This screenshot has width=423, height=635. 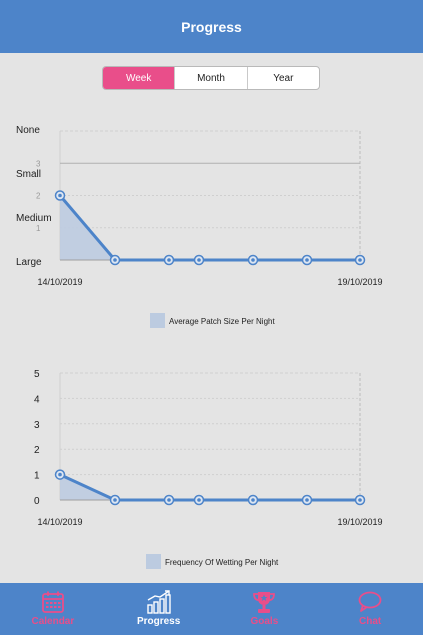 I want to click on legend-label: Frequency Of Wetting Per Night, so click(x=222, y=562).